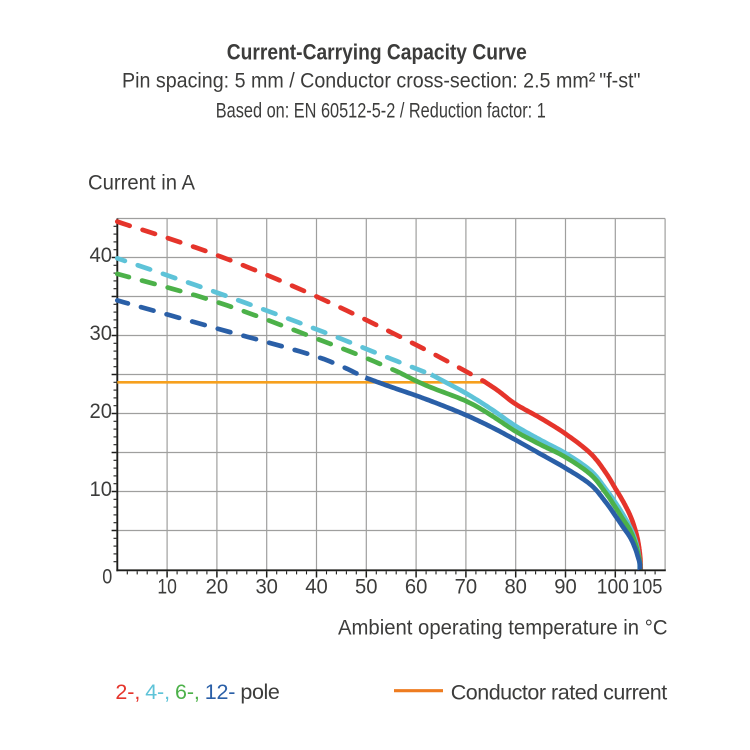 The height and width of the screenshot is (750, 750). Describe the element at coordinates (515, 587) in the screenshot. I see `svg-text: 80` at that location.